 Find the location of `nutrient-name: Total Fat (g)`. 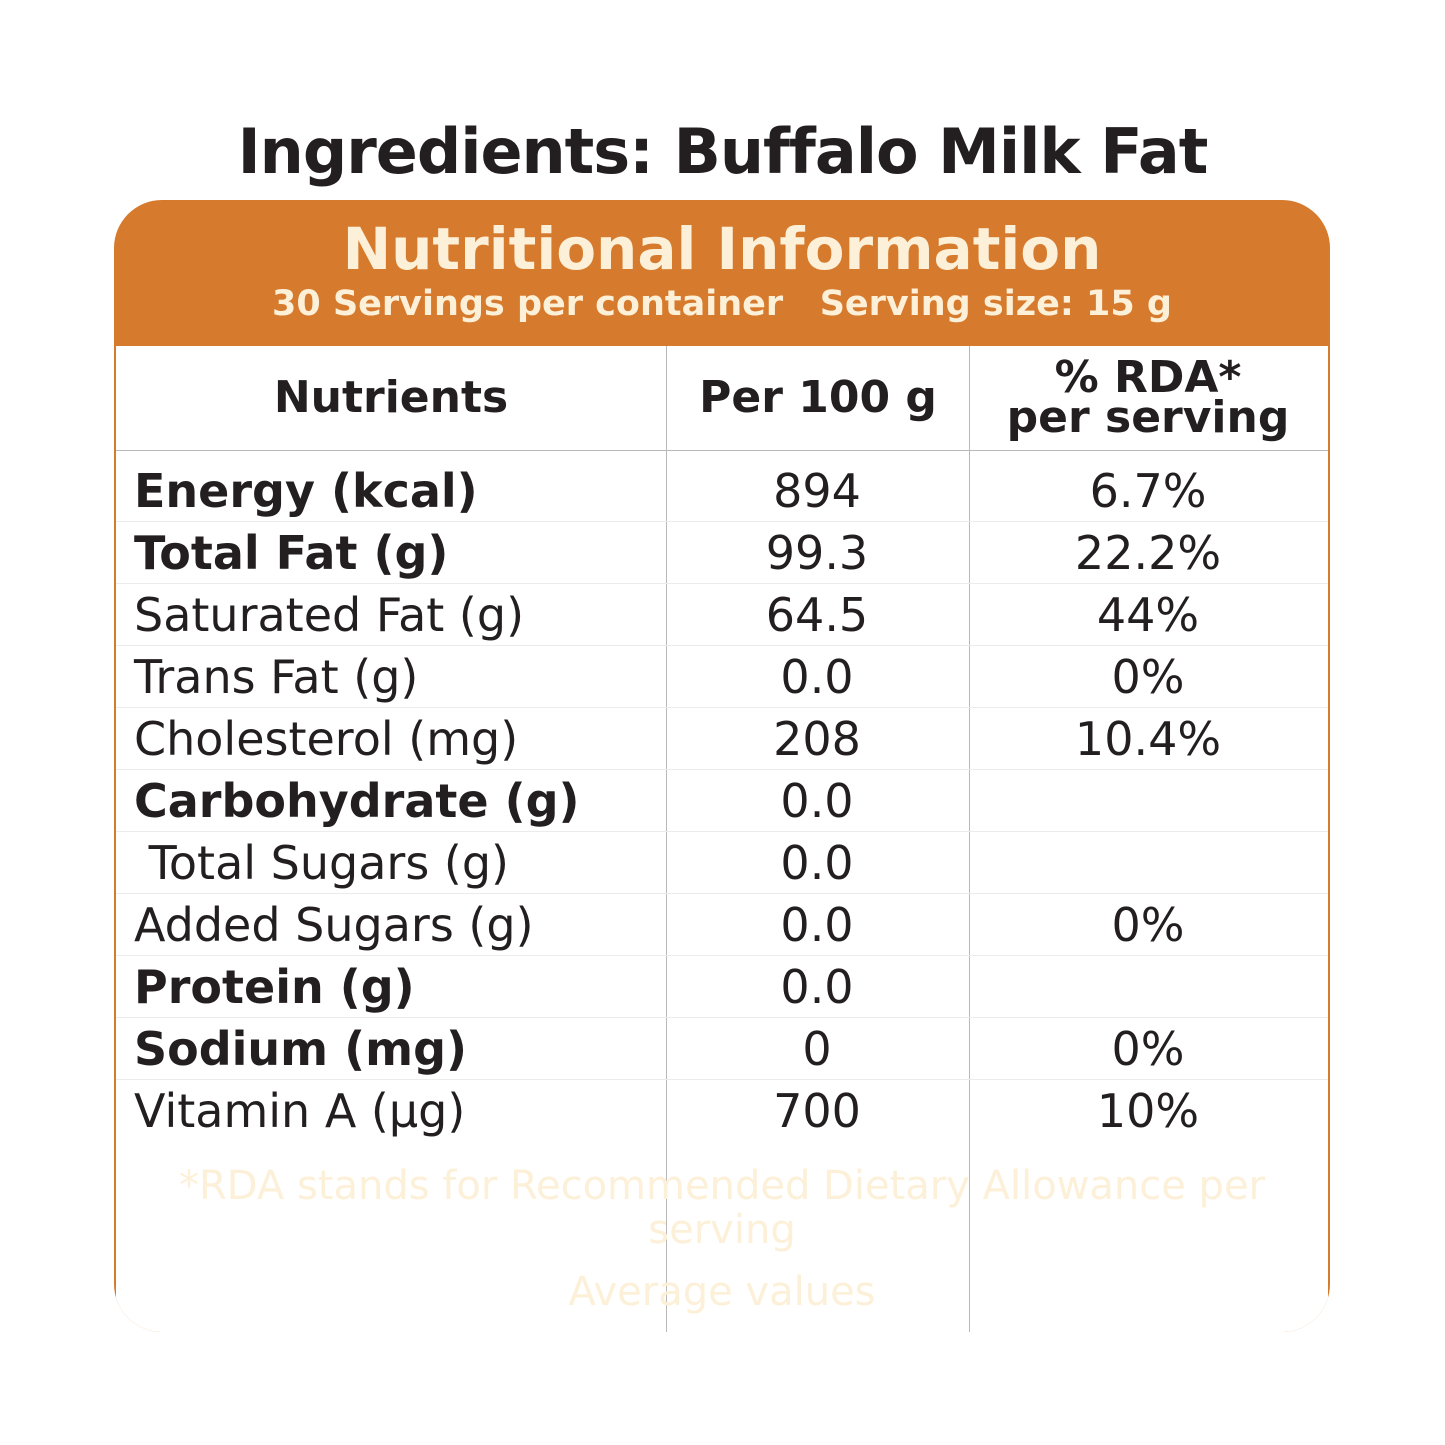

nutrient-name: Total Fat (g) is located at coordinates (291, 553).